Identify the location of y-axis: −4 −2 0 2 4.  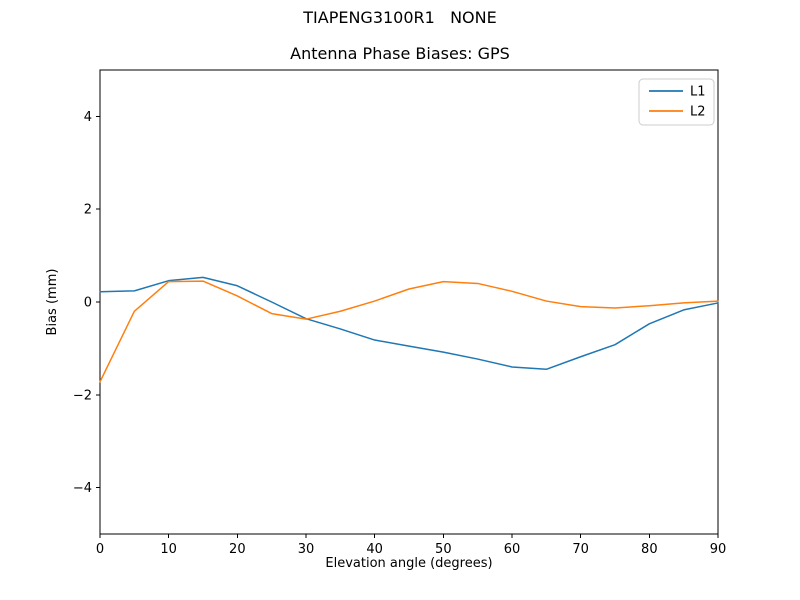
(86, 303).